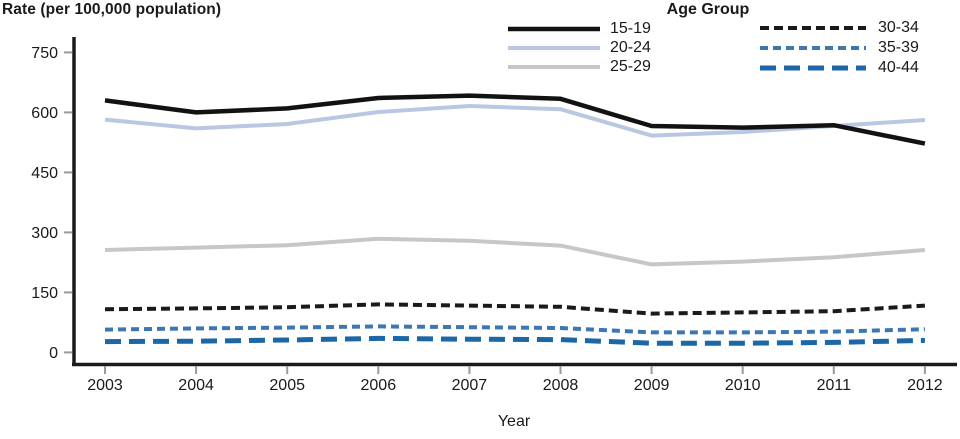 Image resolution: width=960 pixels, height=439 pixels. Describe the element at coordinates (44, 293) in the screenshot. I see `svg-text: 150` at that location.